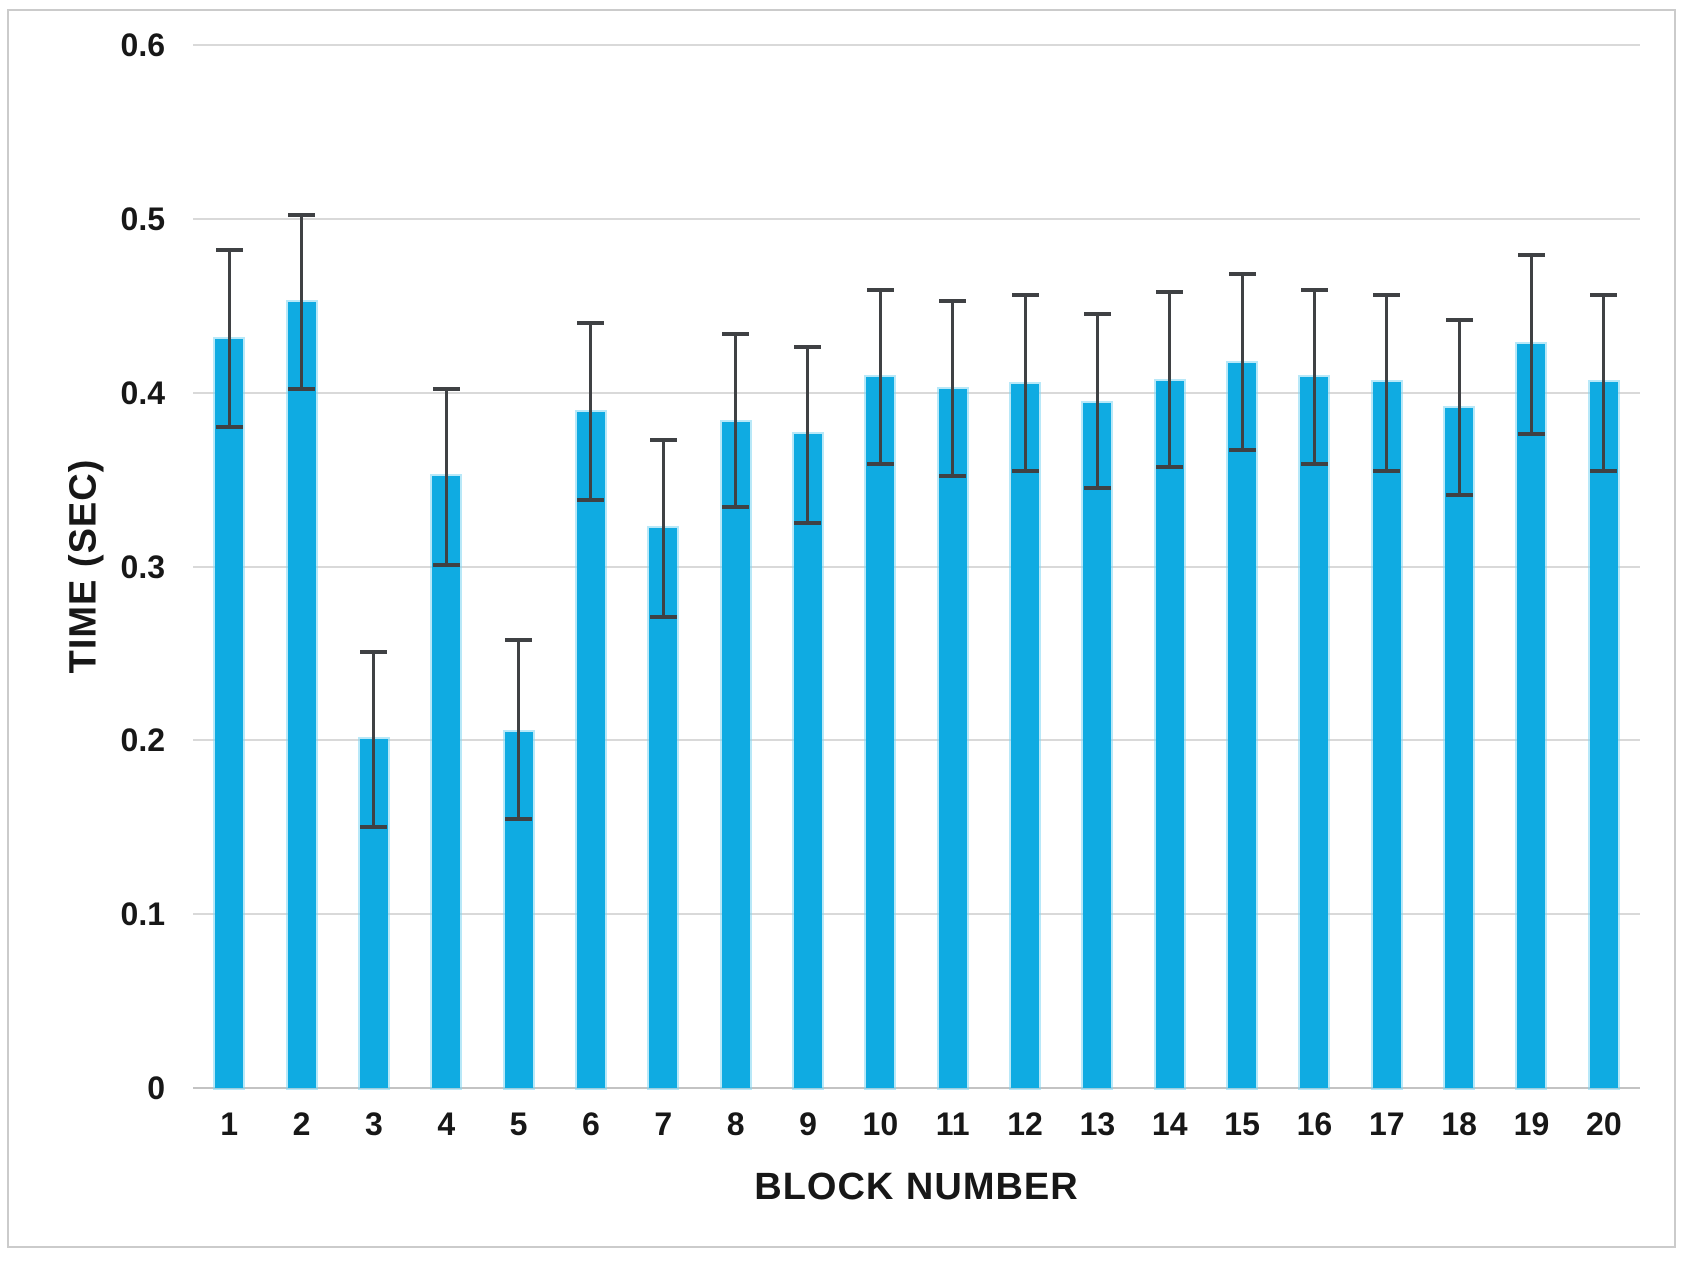  I want to click on y-tick-label-0.3: 0.3, so click(142, 566).